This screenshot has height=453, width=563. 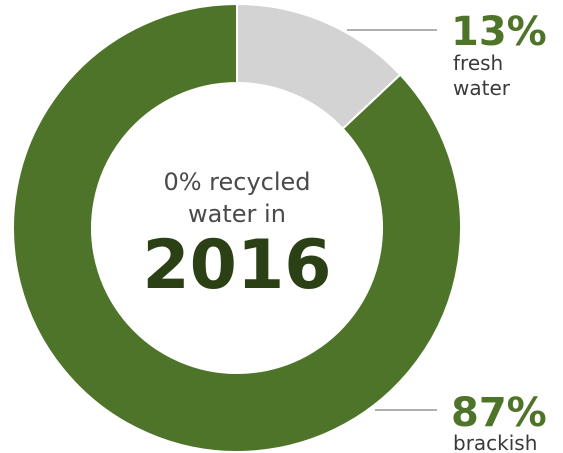 I want to click on fresh-water-percent-label: 13%, so click(x=499, y=32).